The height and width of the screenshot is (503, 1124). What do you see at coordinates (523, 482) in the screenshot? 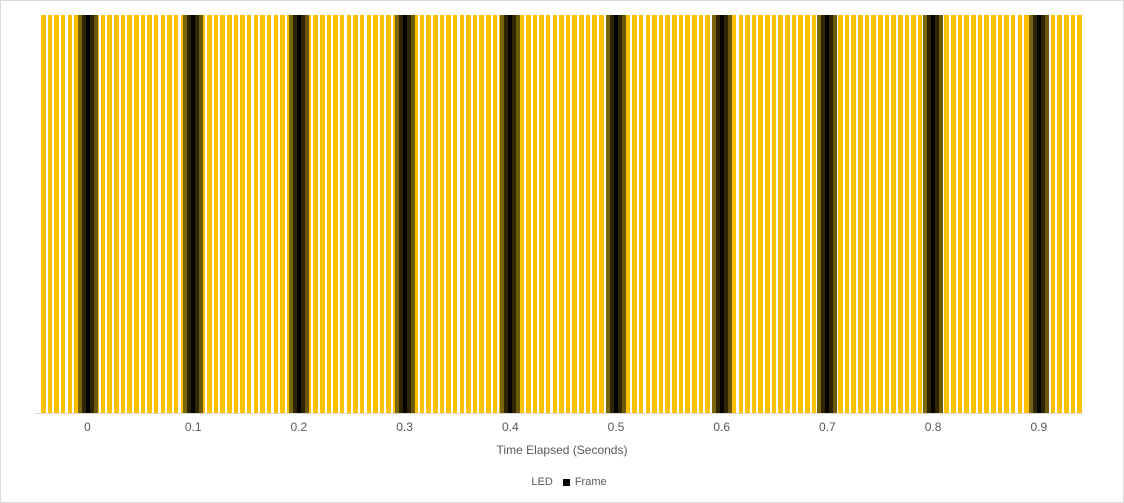
I see `led-legend-marker` at bounding box center [523, 482].